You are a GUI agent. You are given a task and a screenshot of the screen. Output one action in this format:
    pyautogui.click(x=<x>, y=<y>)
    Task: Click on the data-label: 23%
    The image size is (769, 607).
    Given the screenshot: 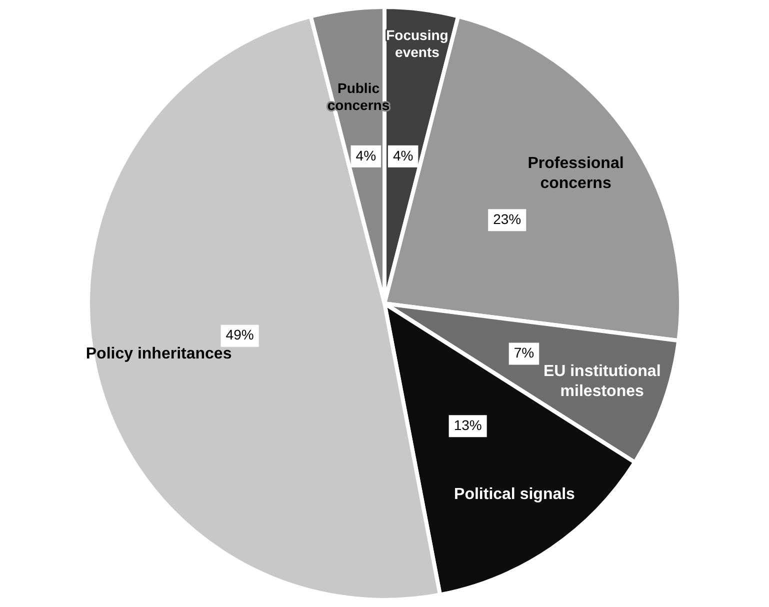 What is the action you would take?
    pyautogui.click(x=507, y=219)
    